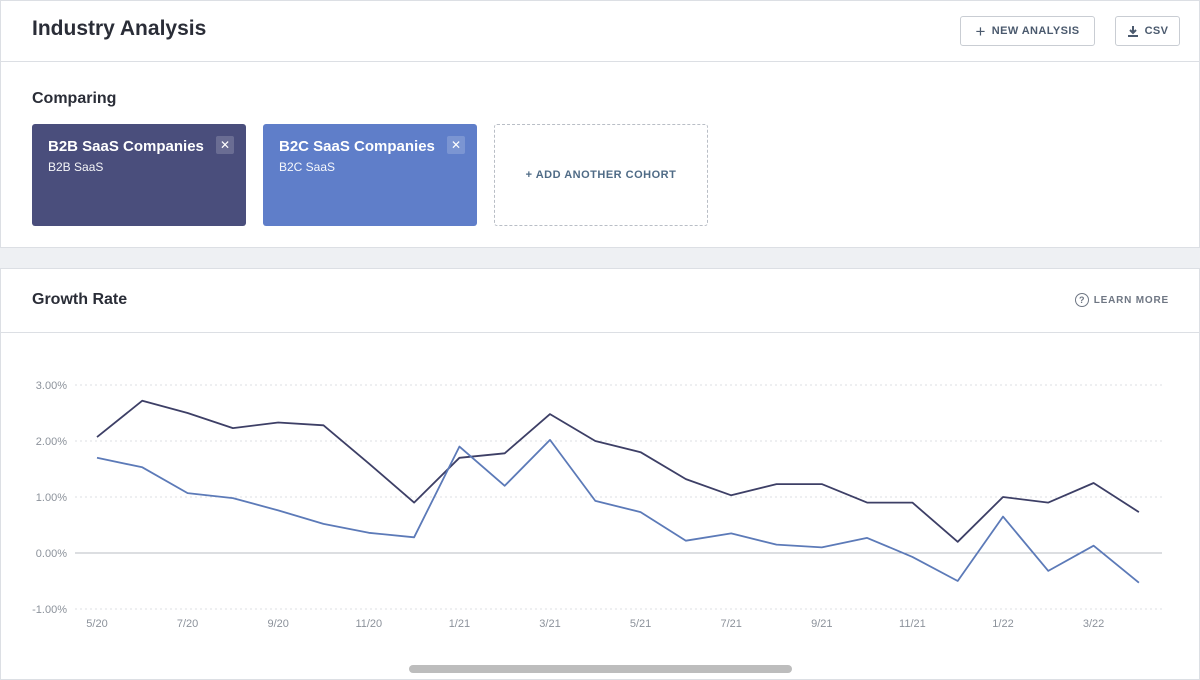 This screenshot has width=1200, height=680. Describe the element at coordinates (1156, 31) in the screenshot. I see `csv-label: CSV` at that location.